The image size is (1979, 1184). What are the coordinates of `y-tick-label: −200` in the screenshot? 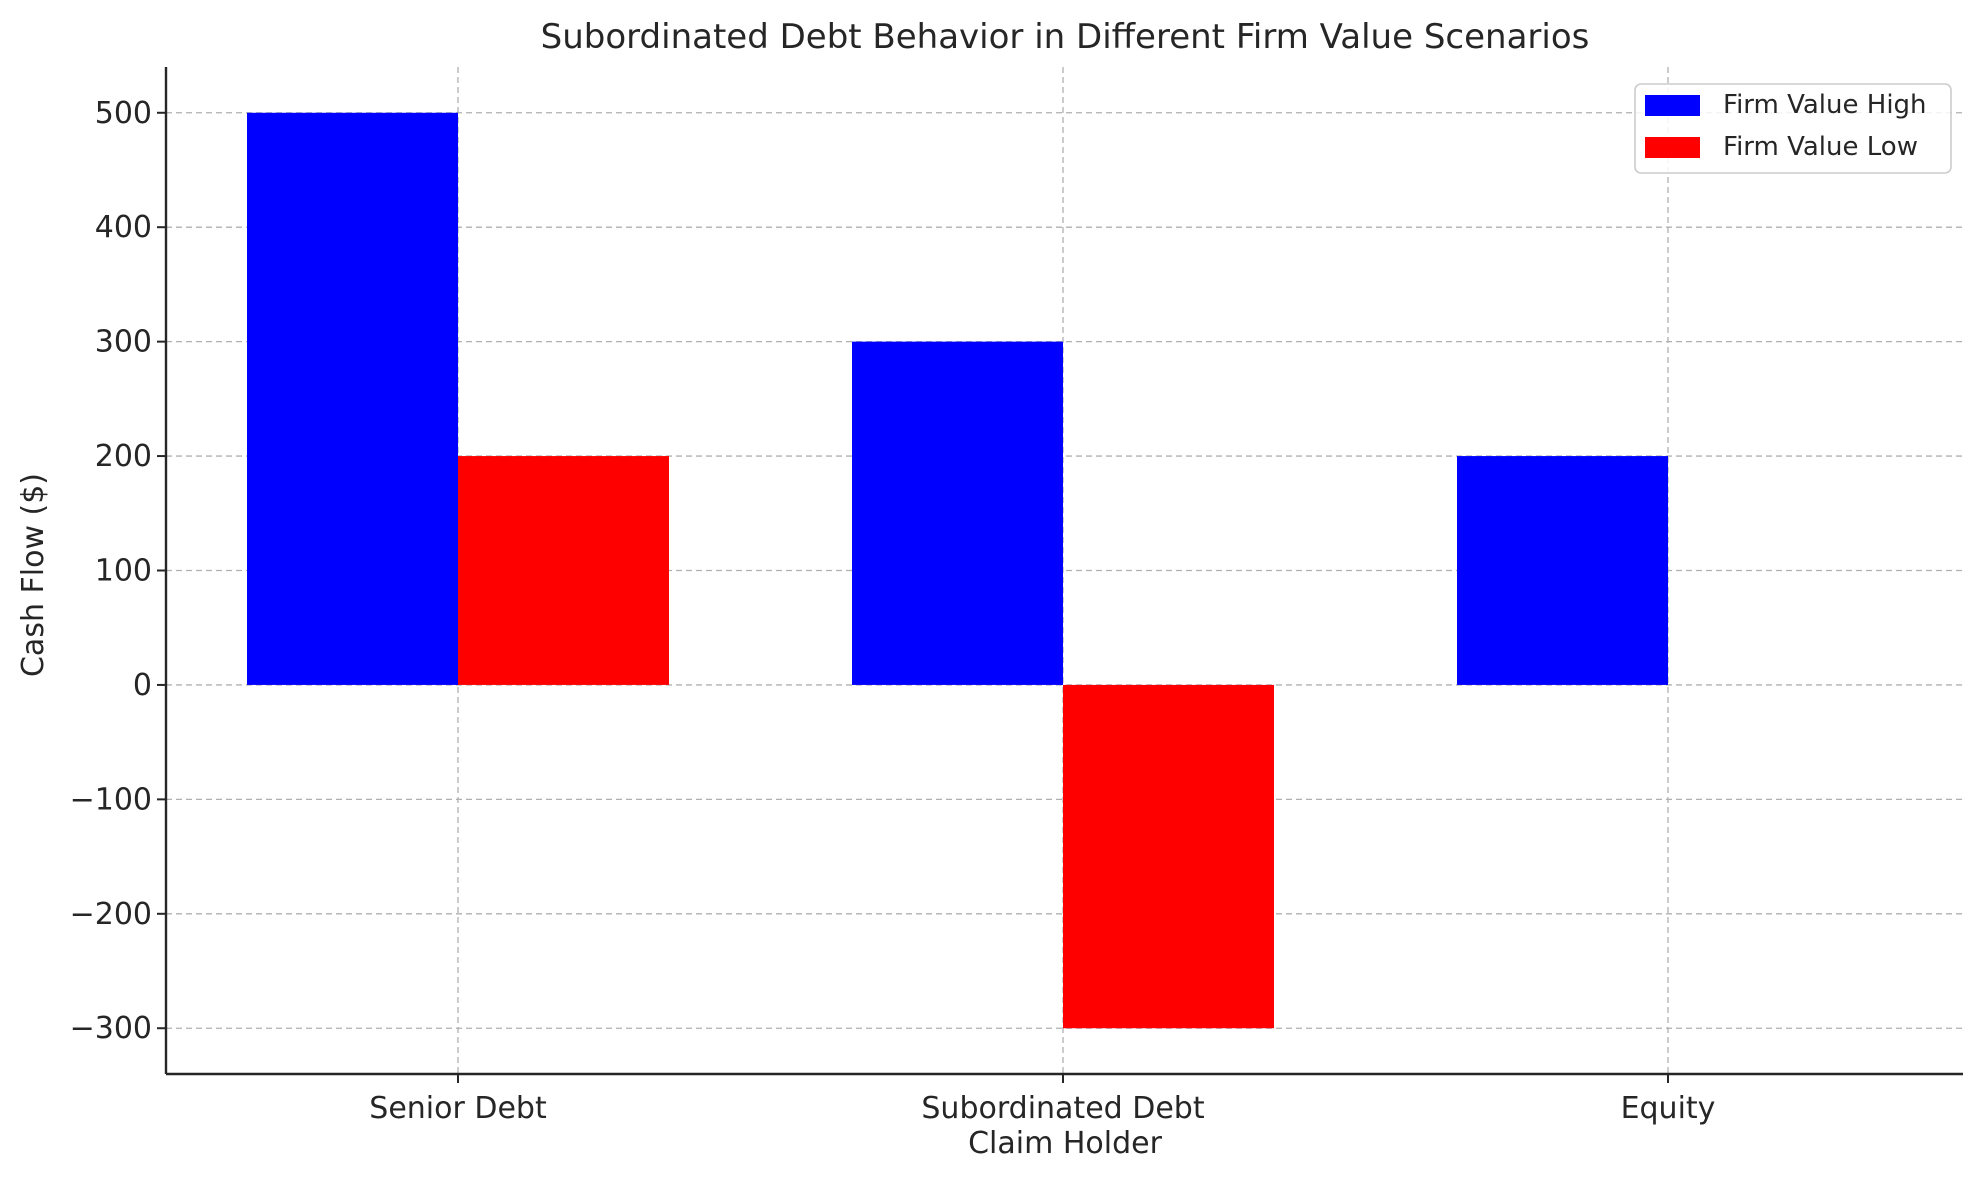 It's located at (111, 914).